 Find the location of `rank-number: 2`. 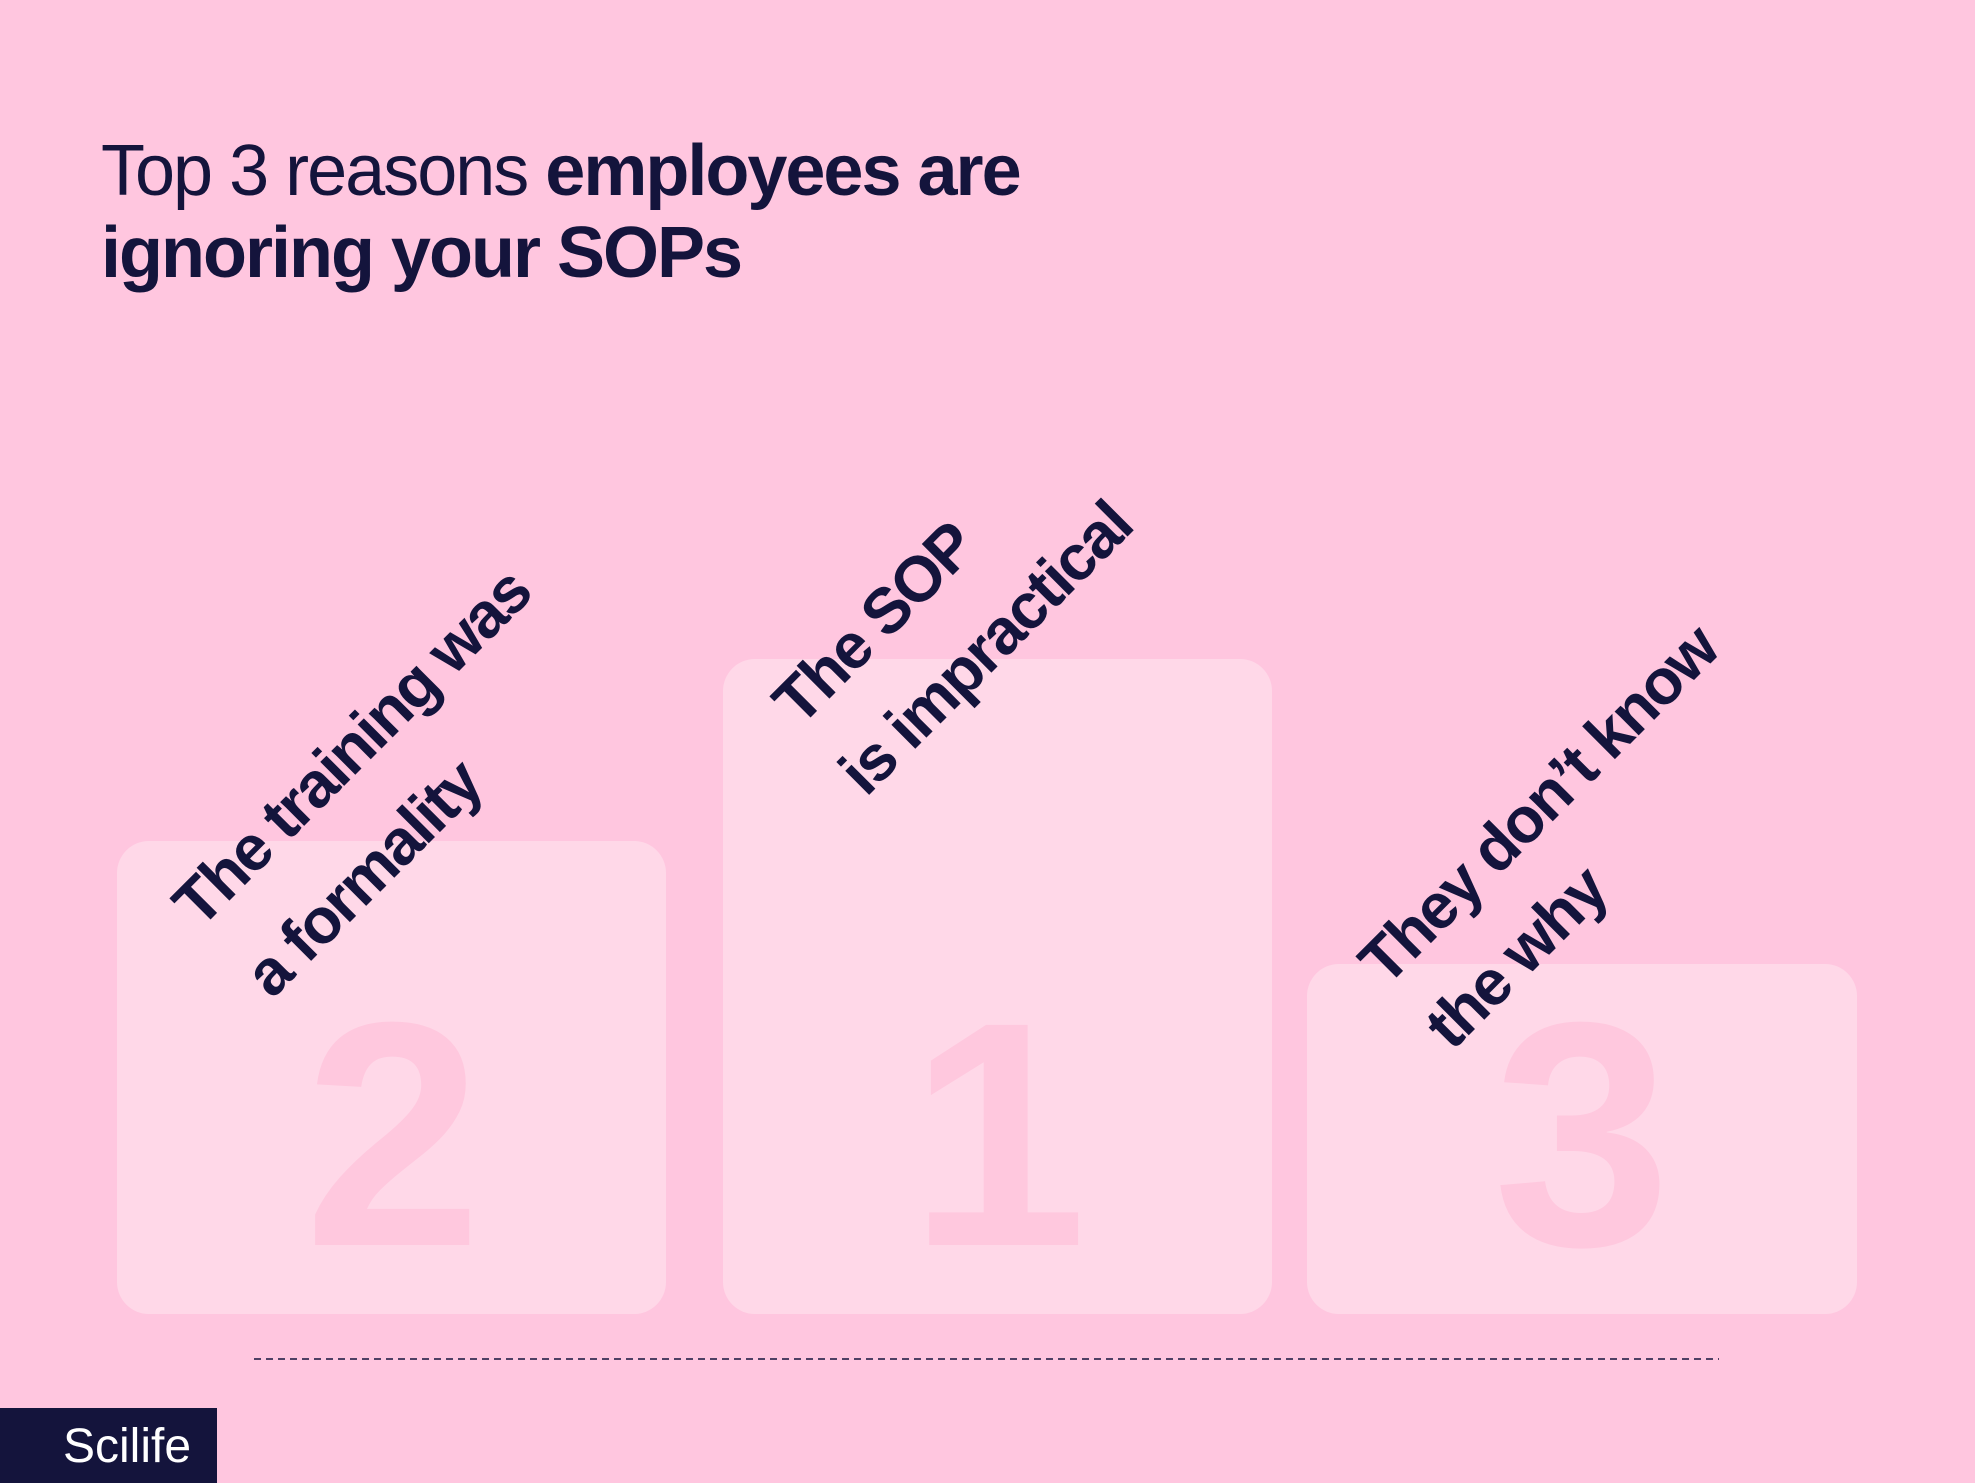

rank-number: 2 is located at coordinates (393, 1134).